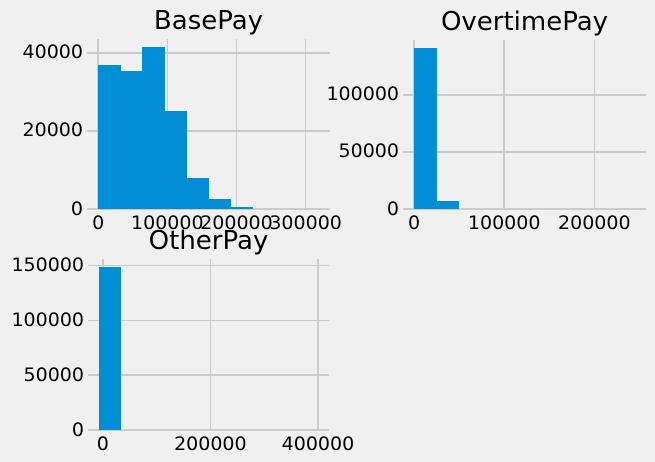  Describe the element at coordinates (208, 241) in the screenshot. I see `chart-title-otherpay: OtherPay` at that location.